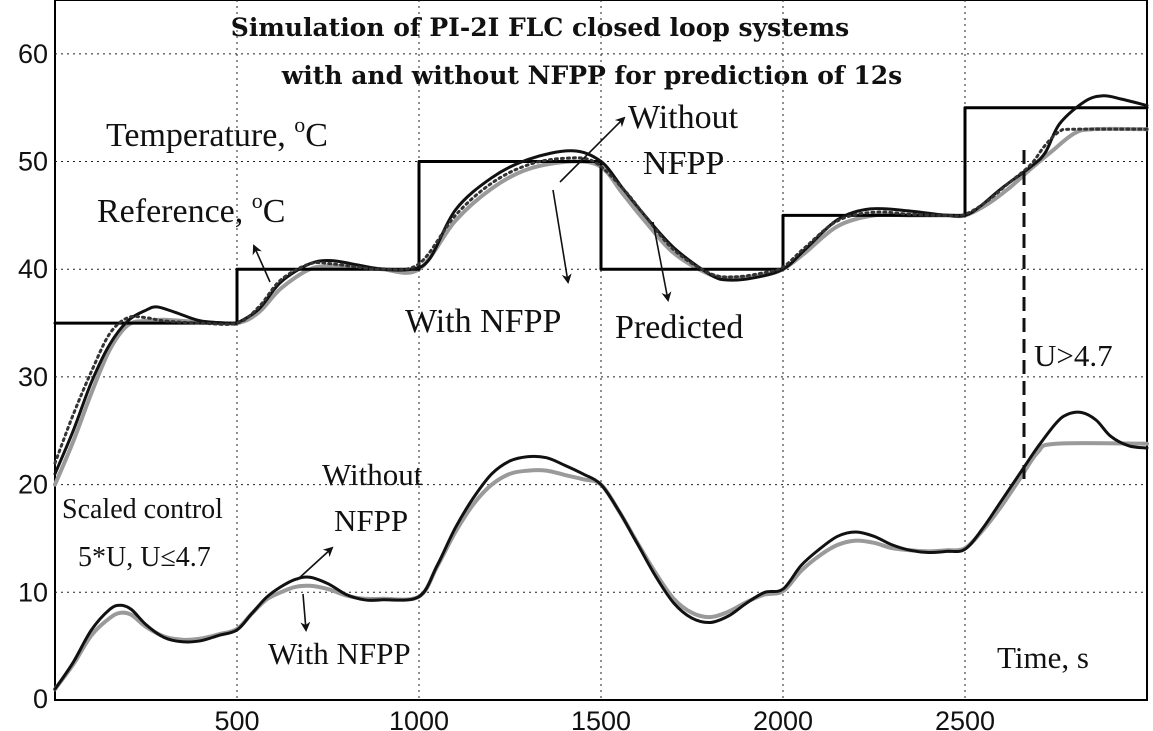 The height and width of the screenshot is (731, 1153). Describe the element at coordinates (174, 211) in the screenshot. I see `reference-label-text: Reference,` at that location.